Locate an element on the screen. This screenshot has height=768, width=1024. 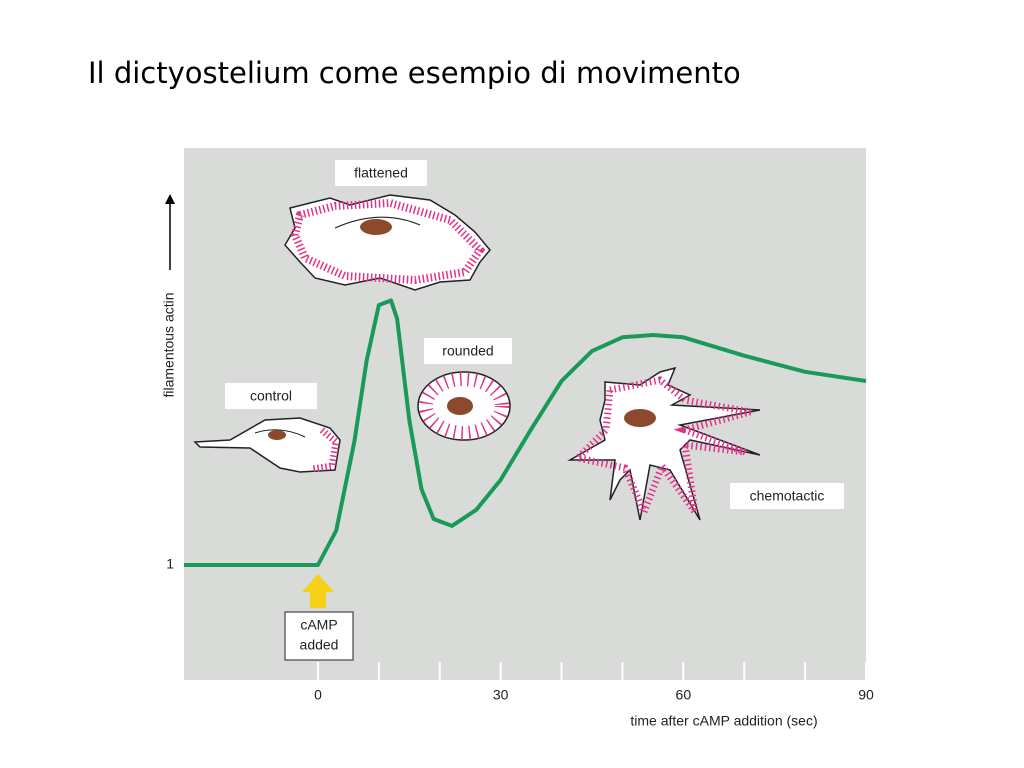
flattened-cell is located at coordinates (387, 242).